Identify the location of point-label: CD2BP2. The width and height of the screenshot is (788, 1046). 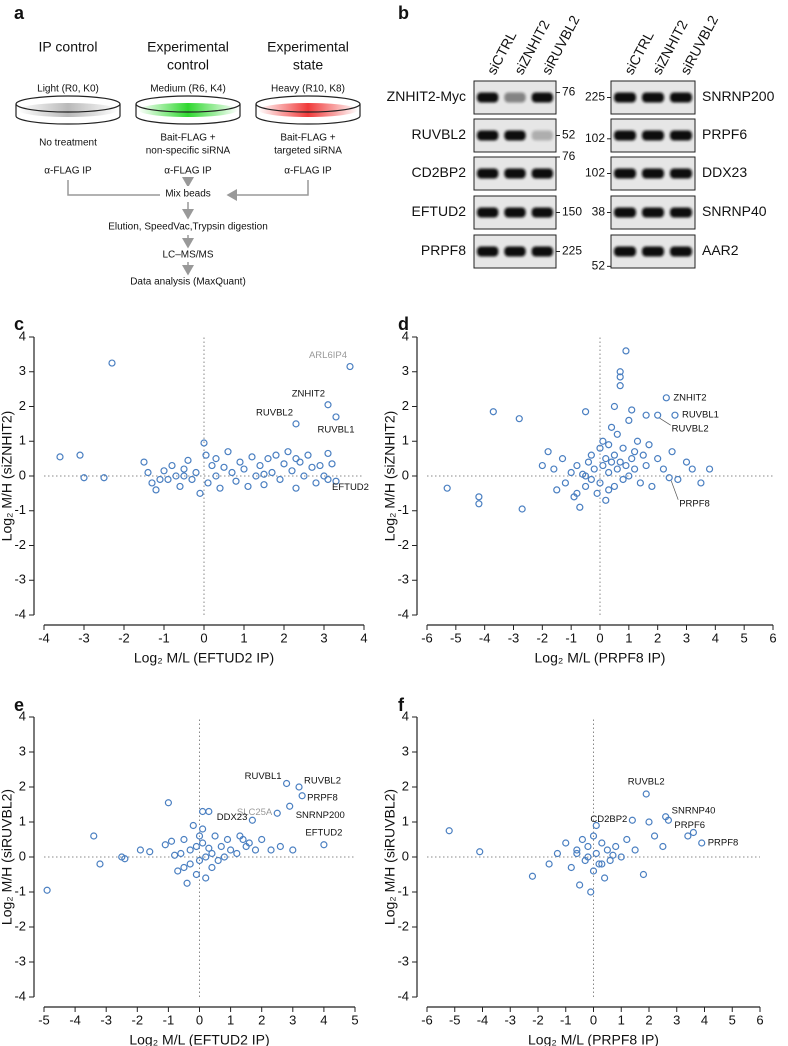
(608, 819).